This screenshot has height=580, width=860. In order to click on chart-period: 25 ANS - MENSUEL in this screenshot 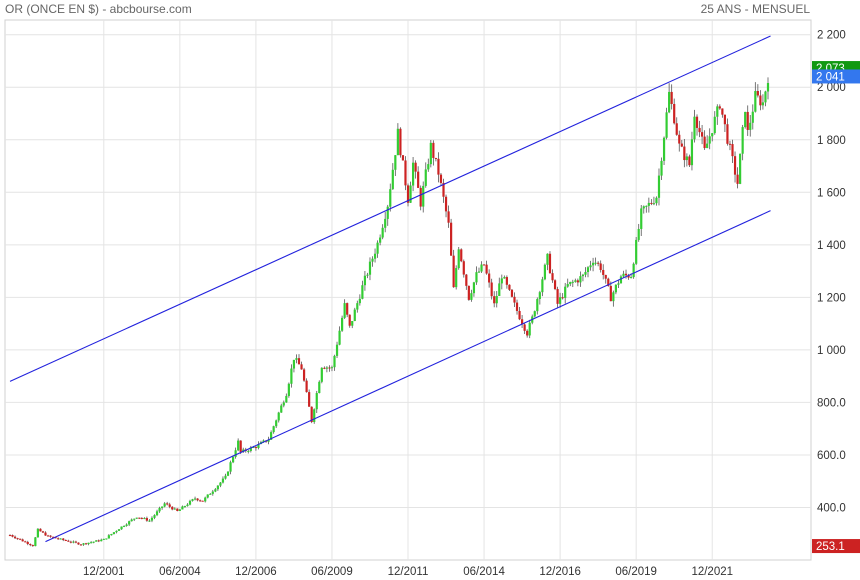, I will do `click(755, 9)`.